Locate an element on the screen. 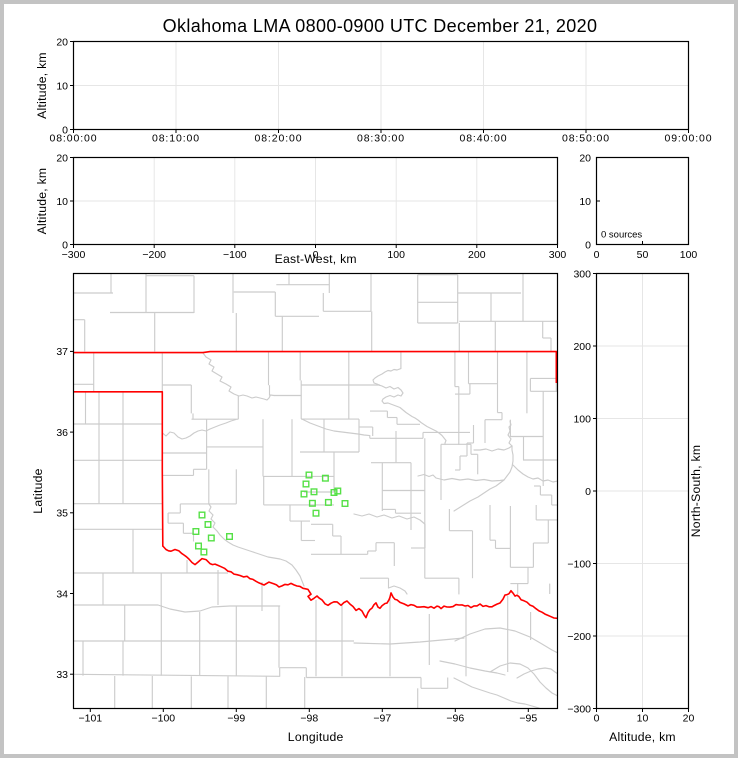 This screenshot has width=738, height=758. svg-text: 34 is located at coordinates (62, 594).